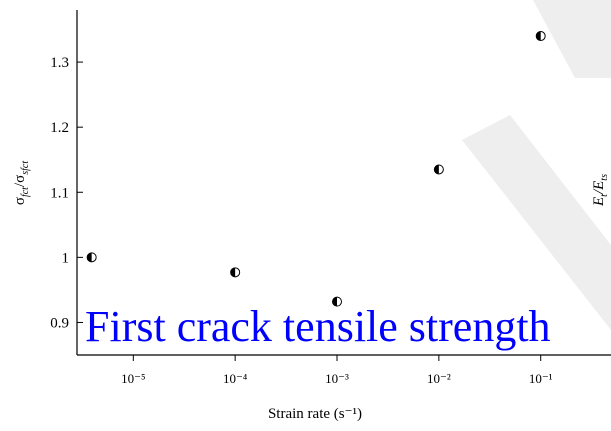 The width and height of the screenshot is (611, 431). Describe the element at coordinates (59, 63) in the screenshot. I see `y-tick-label: 1.3` at that location.